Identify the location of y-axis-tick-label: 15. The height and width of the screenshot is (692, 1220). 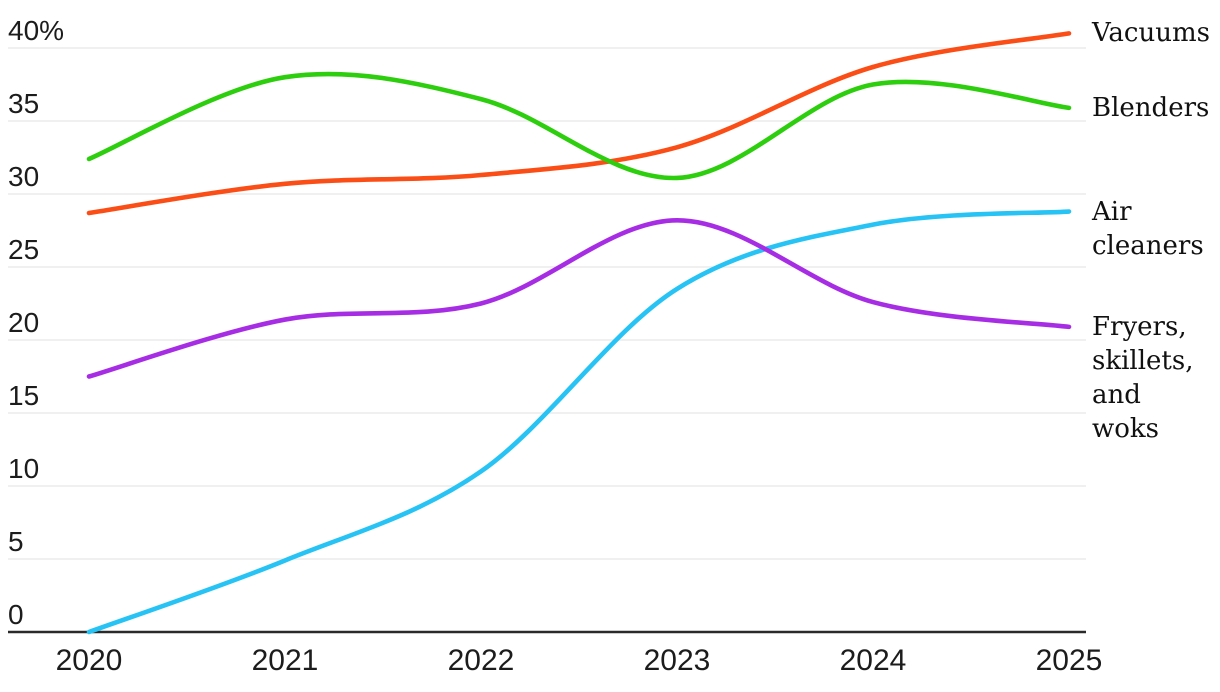
(24, 395).